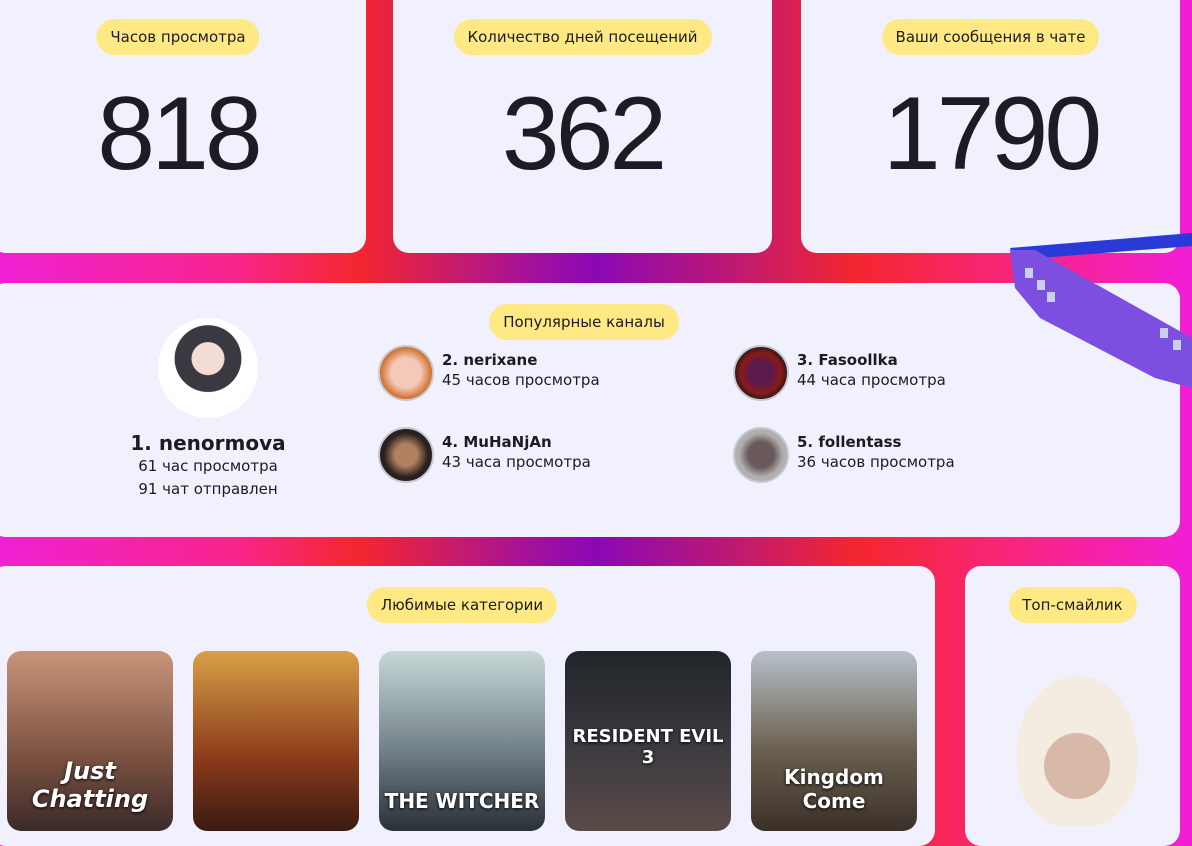  I want to click on emote-title: Топ-смайлик, so click(1072, 605).